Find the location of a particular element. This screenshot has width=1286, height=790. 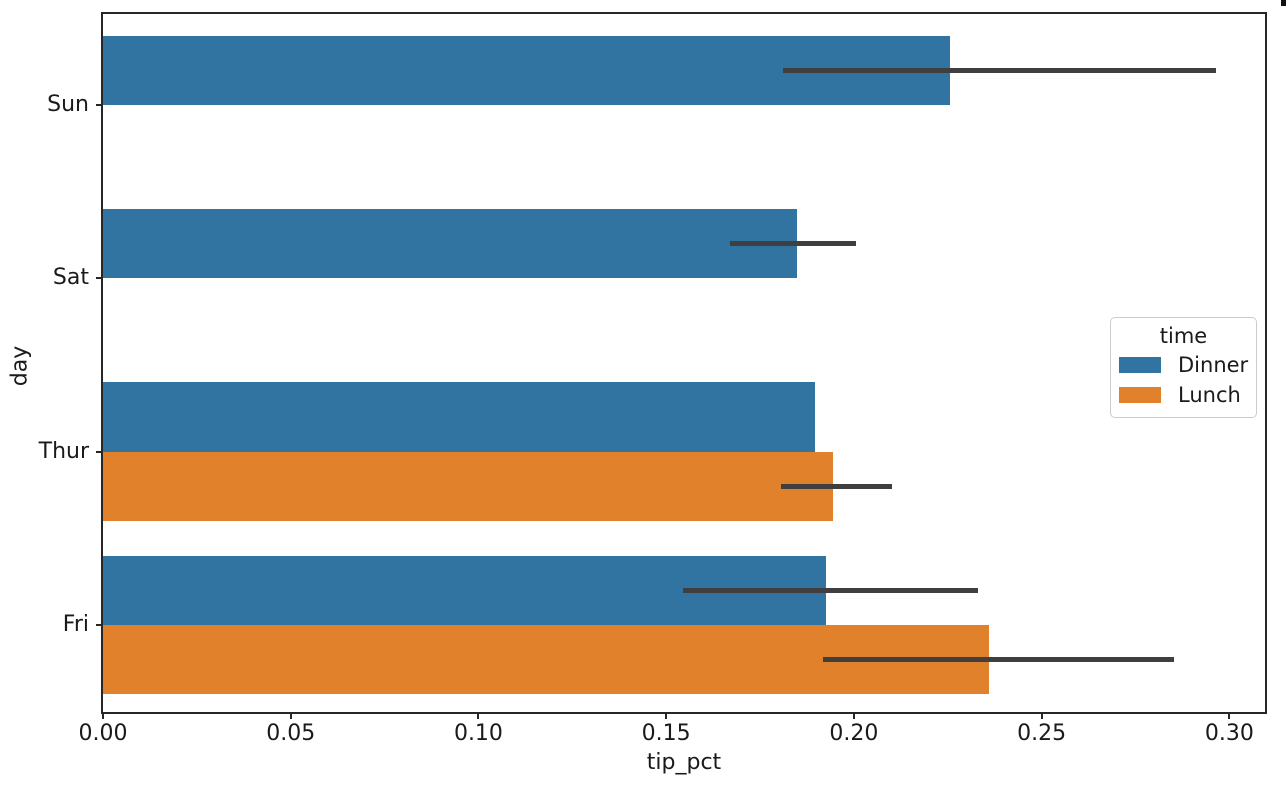

top-right-artifact is located at coordinates (1283, 3).